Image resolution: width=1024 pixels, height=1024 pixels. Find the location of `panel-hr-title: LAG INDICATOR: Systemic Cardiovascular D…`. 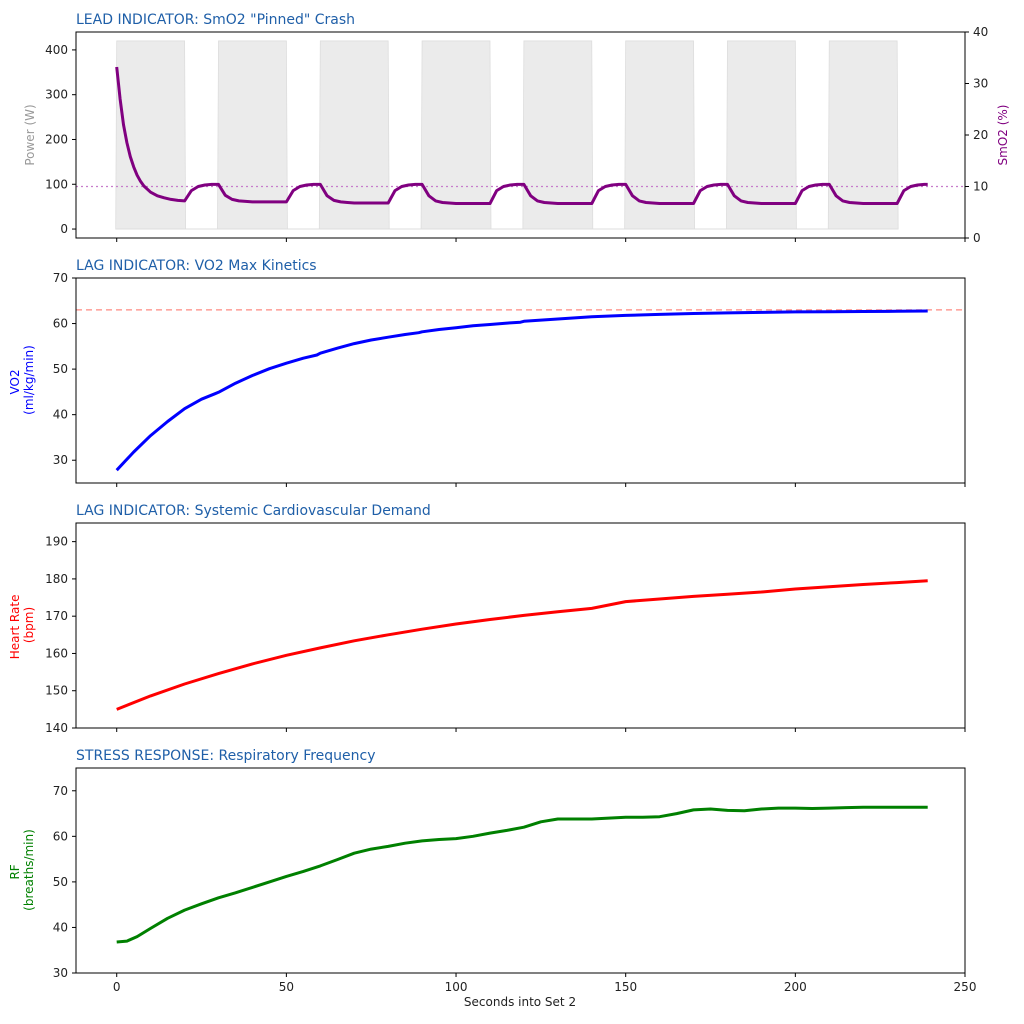

panel-hr-title: LAG INDICATOR: Systemic Cardiovascular D… is located at coordinates (253, 511).